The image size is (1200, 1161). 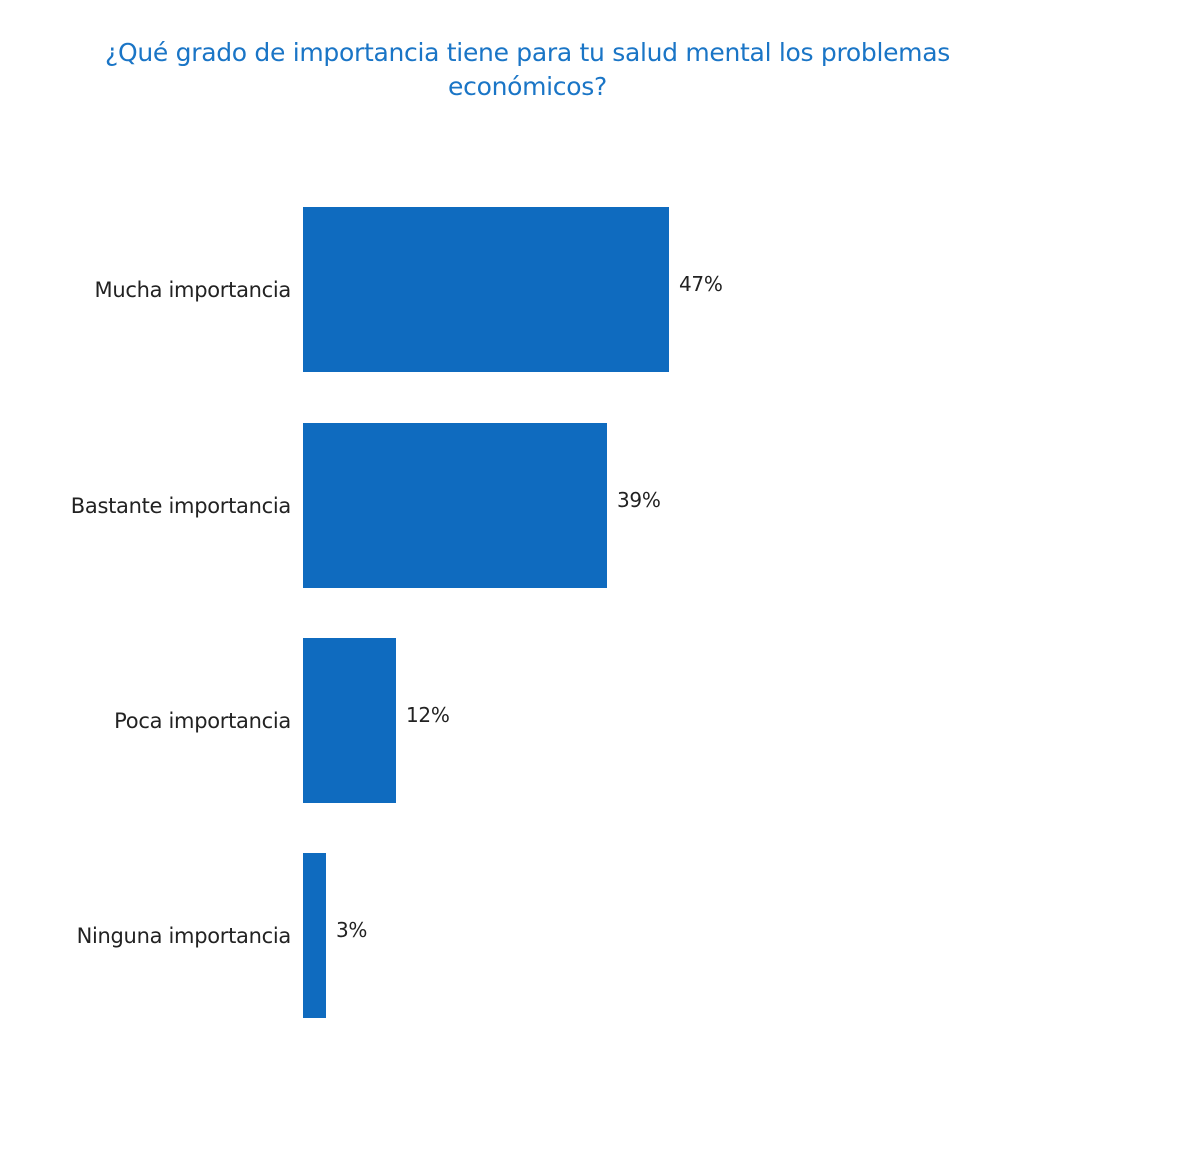 What do you see at coordinates (184, 935) in the screenshot?
I see `category-label: Ninguna importancia` at bounding box center [184, 935].